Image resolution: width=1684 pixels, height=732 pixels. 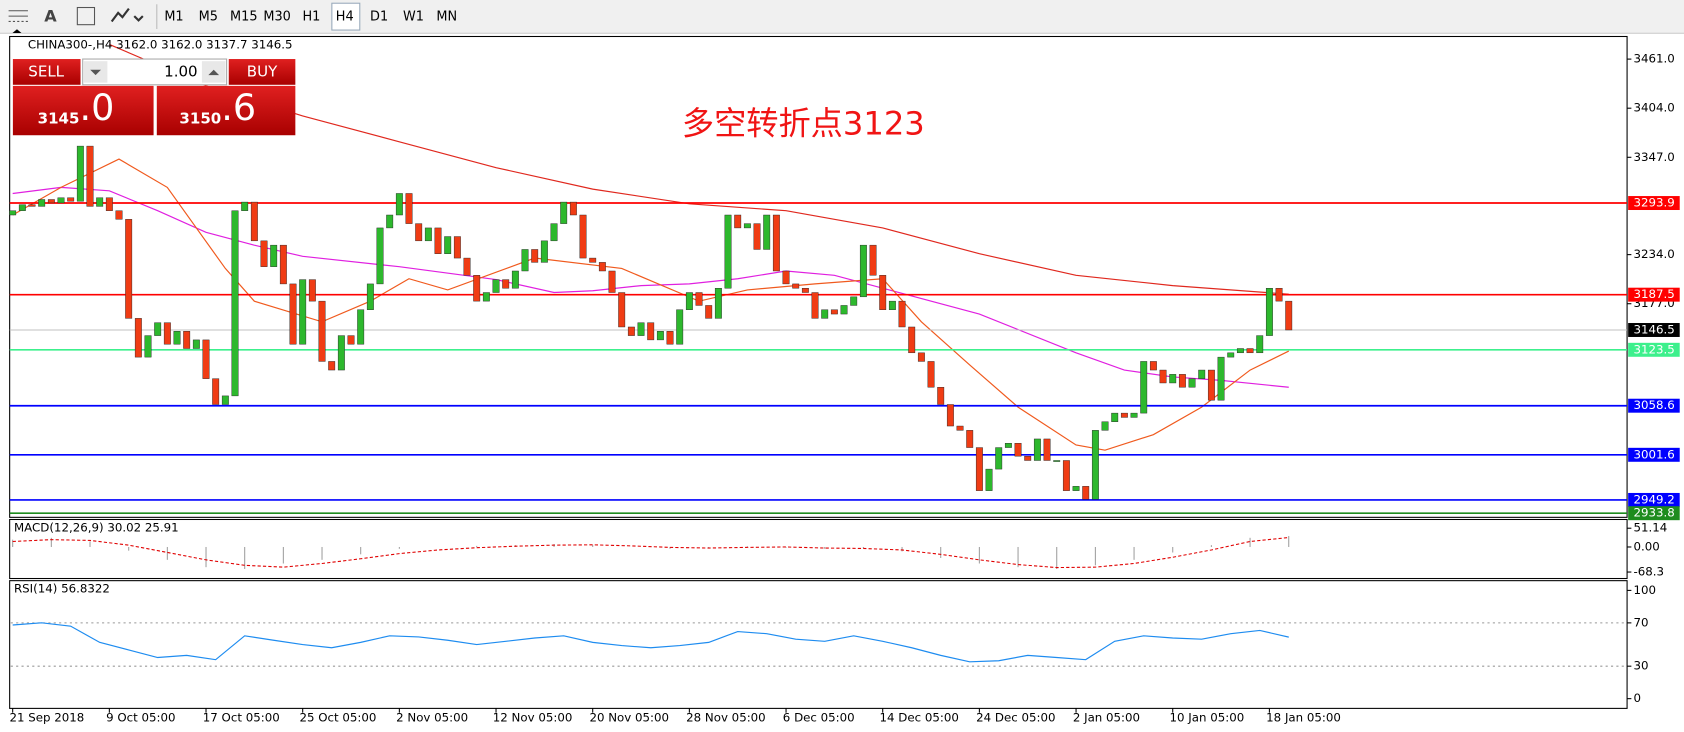 I want to click on objects-tool, so click(x=127, y=15).